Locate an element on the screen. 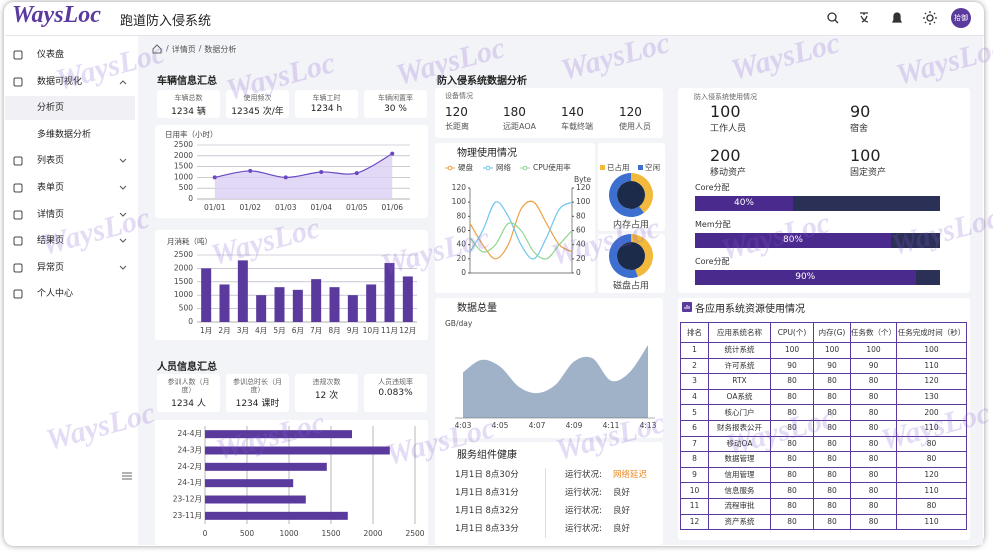 The width and height of the screenshot is (993, 554). card-title: 服务组件健康 is located at coordinates (487, 455).